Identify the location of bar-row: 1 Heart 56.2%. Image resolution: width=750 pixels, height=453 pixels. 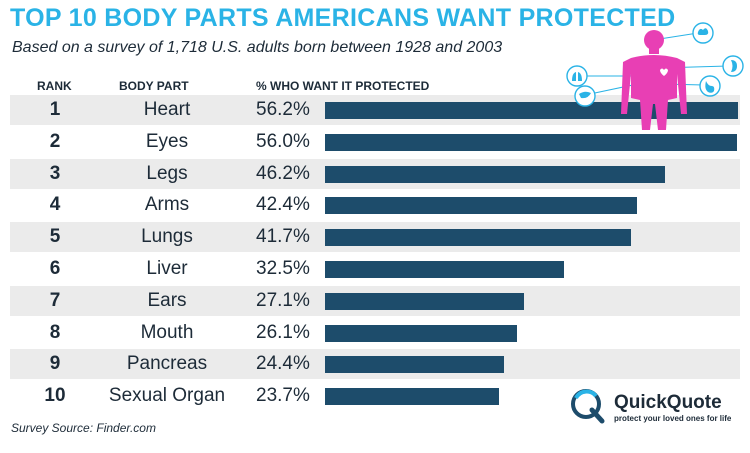
(375, 110).